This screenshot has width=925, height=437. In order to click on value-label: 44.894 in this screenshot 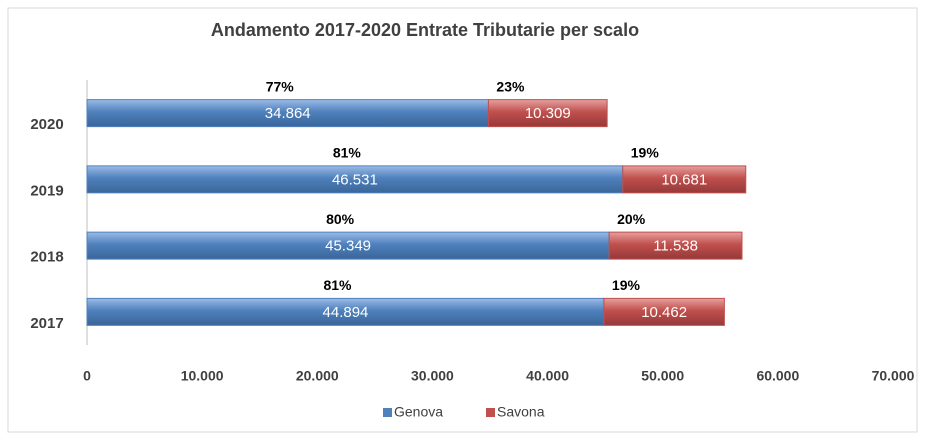, I will do `click(346, 312)`.